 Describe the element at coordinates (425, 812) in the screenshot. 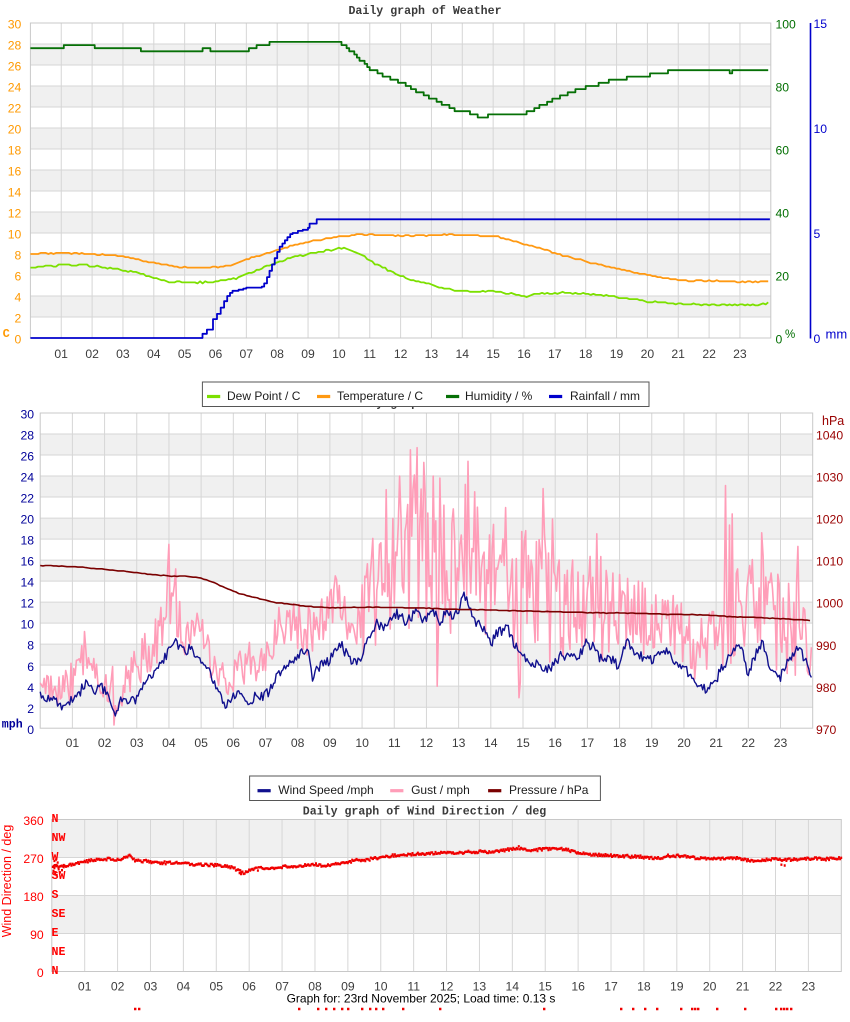

I see `svg-text:Daily graph of Wind Direction: Daily graph of Wind Direction / deg` at that location.